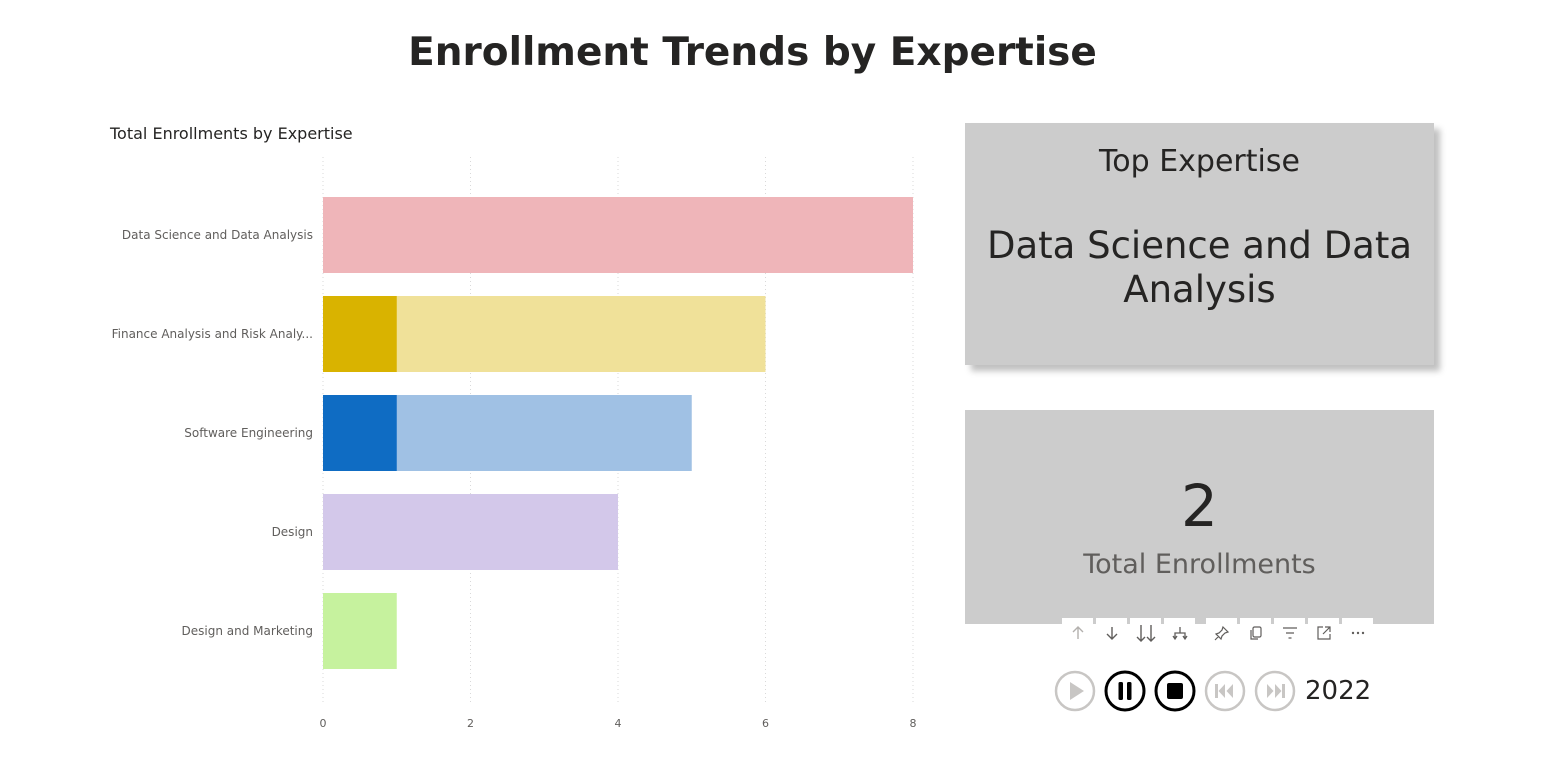 The height and width of the screenshot is (764, 1543). What do you see at coordinates (1111, 633) in the screenshot?
I see `arrow-down-icon` at bounding box center [1111, 633].